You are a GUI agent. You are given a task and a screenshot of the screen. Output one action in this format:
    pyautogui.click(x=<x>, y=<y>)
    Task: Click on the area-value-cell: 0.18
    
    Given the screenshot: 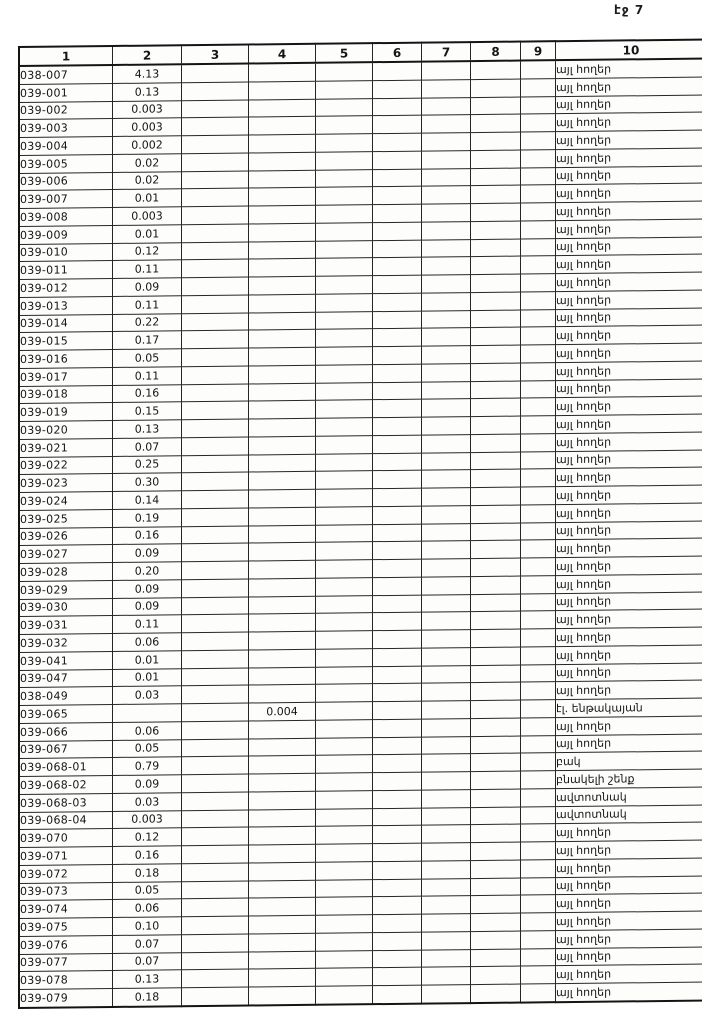 What is the action you would take?
    pyautogui.click(x=147, y=872)
    